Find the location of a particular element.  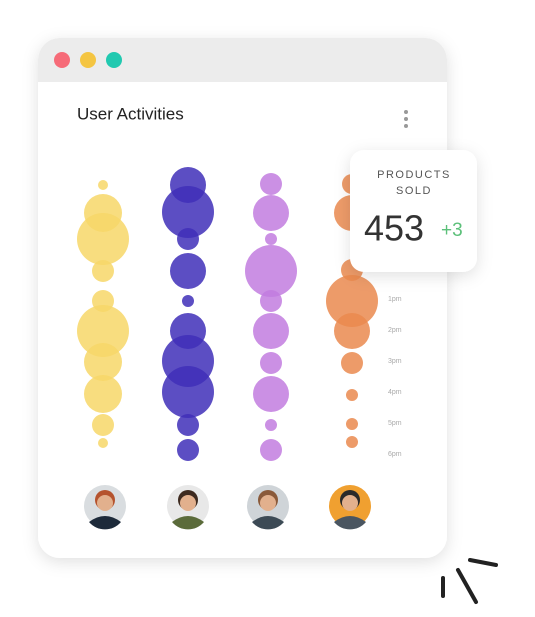

products-value: 453 is located at coordinates (394, 228).